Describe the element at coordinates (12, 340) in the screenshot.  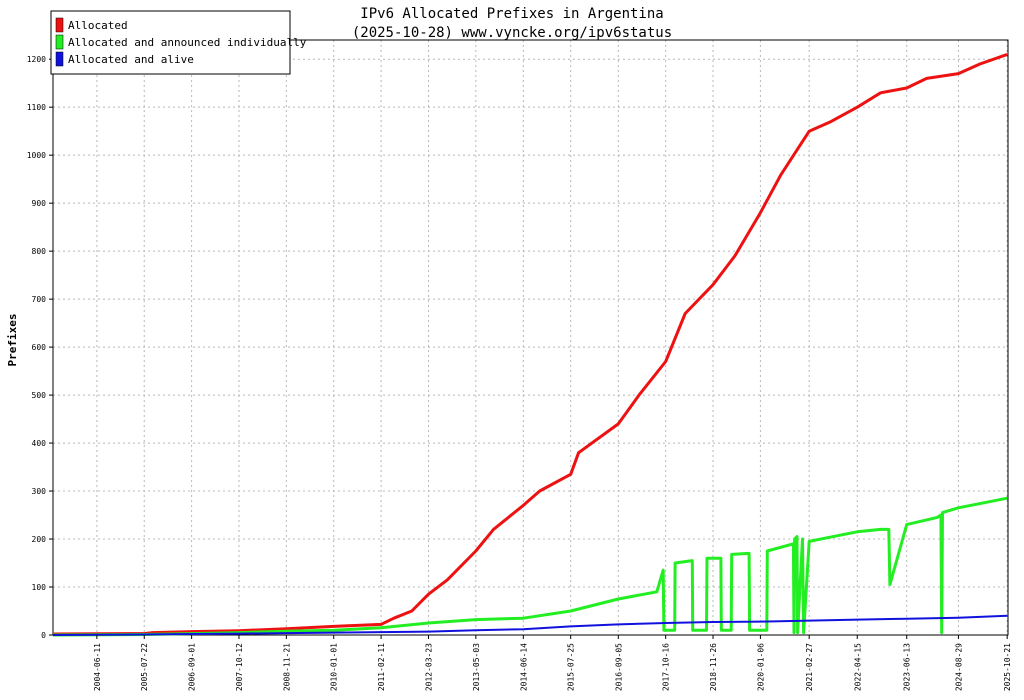
I see `y-axis-label: Prefixes` at that location.